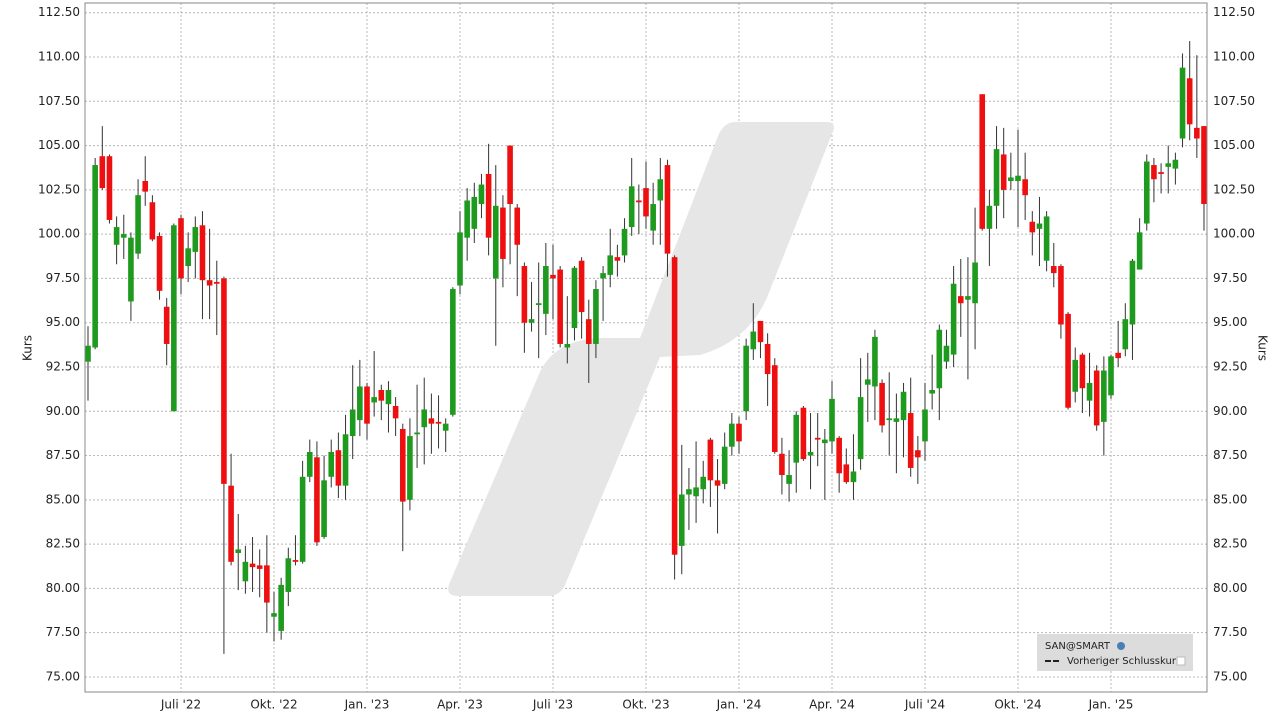  What do you see at coordinates (63, 411) in the screenshot?
I see `y-tick-label: 90.00` at bounding box center [63, 411].